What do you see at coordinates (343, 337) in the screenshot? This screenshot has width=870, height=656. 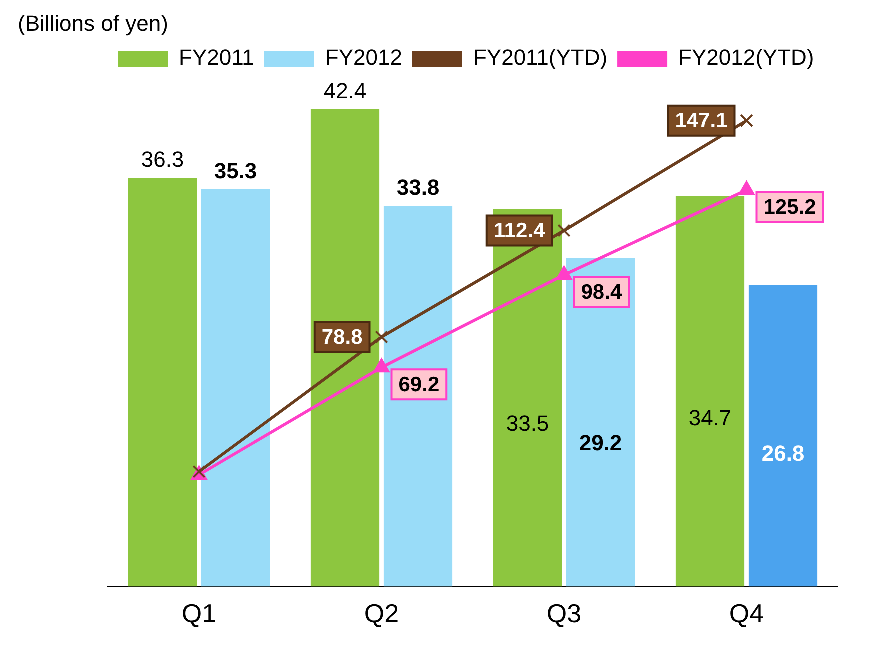 I see `data-label: 78.8` at bounding box center [343, 337].